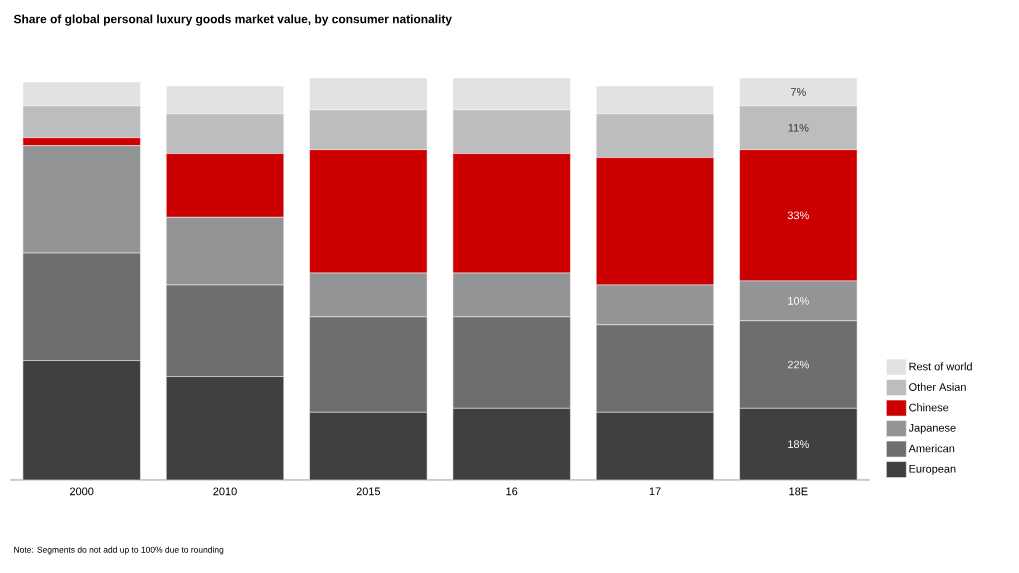  What do you see at coordinates (368, 491) in the screenshot?
I see `x-tick-label: 2015` at bounding box center [368, 491].